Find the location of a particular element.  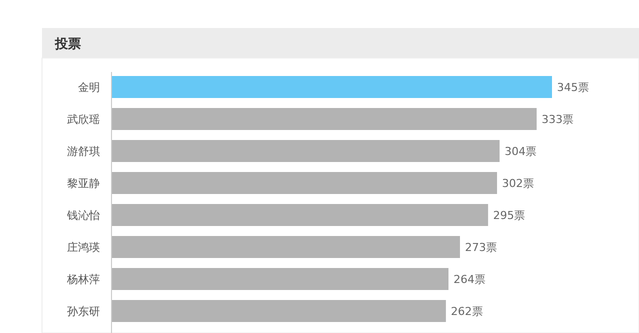

y-tick-label: 黎亚静 is located at coordinates (83, 183).